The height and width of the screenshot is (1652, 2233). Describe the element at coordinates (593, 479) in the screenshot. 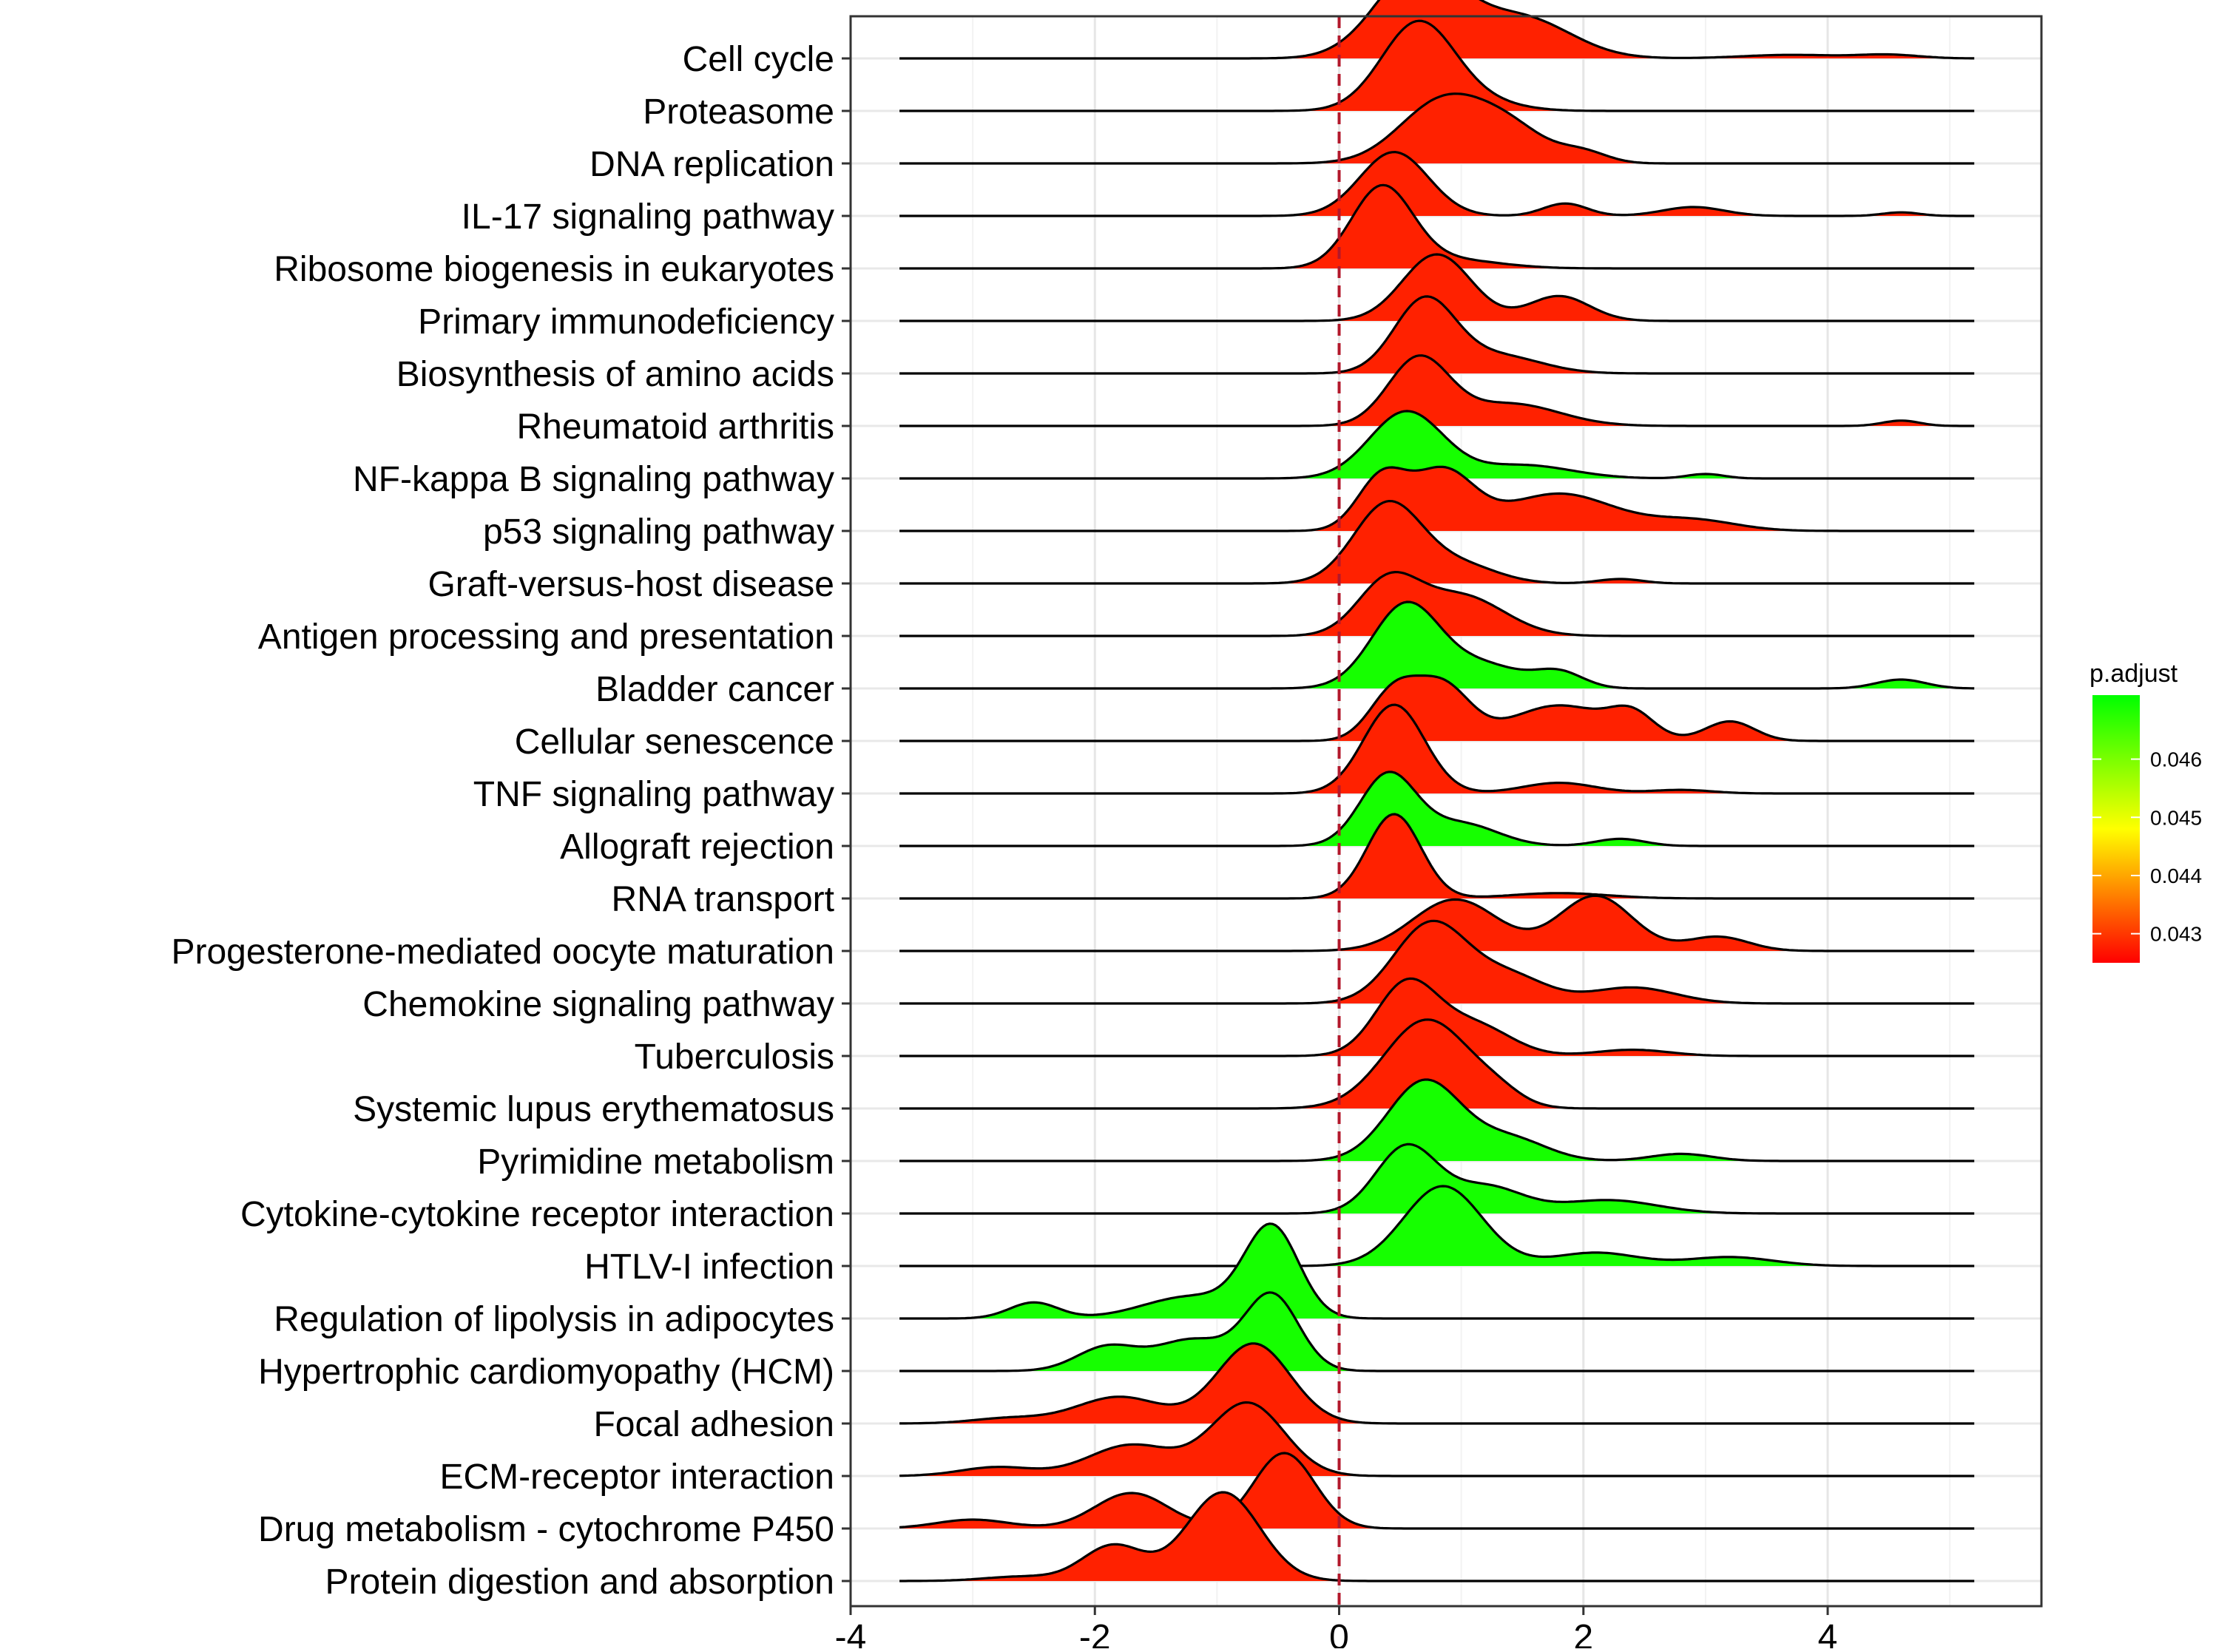

I see `y-tick-label: NF-kappa B signaling pathway` at that location.